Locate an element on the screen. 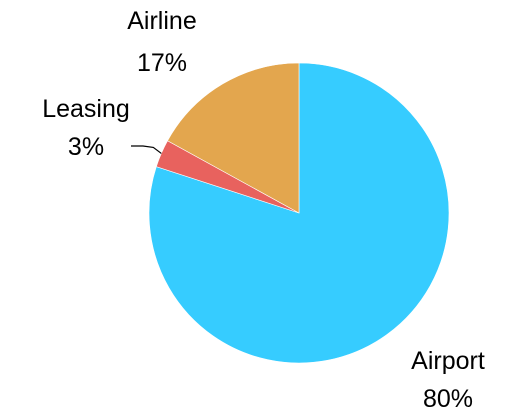  airport-percent-label: 80% is located at coordinates (448, 399).